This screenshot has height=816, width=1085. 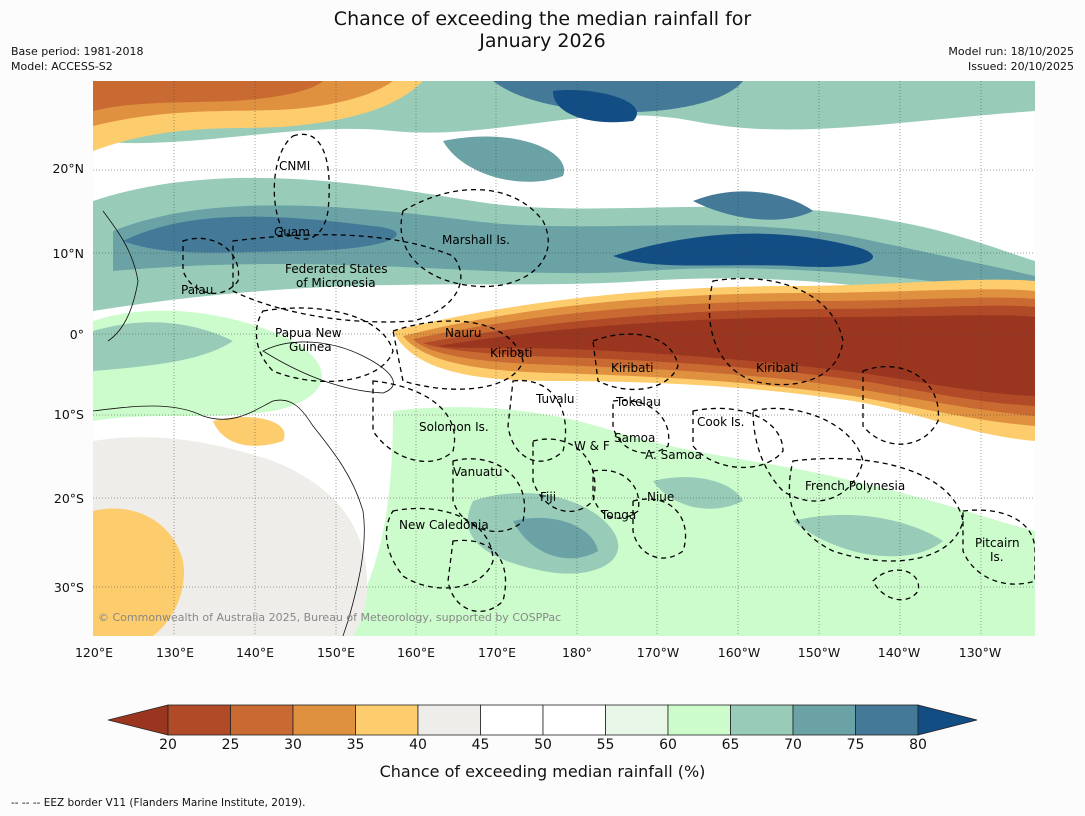 I want to click on title-line-2: January 2026, so click(x=542, y=41).